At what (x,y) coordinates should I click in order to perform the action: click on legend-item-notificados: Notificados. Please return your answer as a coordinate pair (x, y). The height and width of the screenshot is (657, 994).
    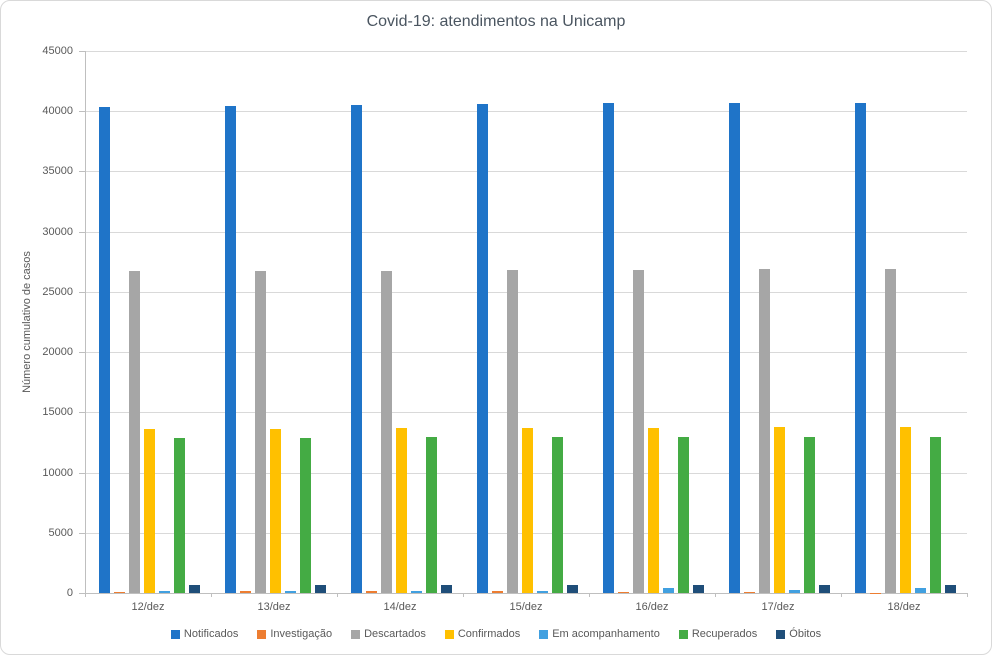
    Looking at the image, I should click on (204, 634).